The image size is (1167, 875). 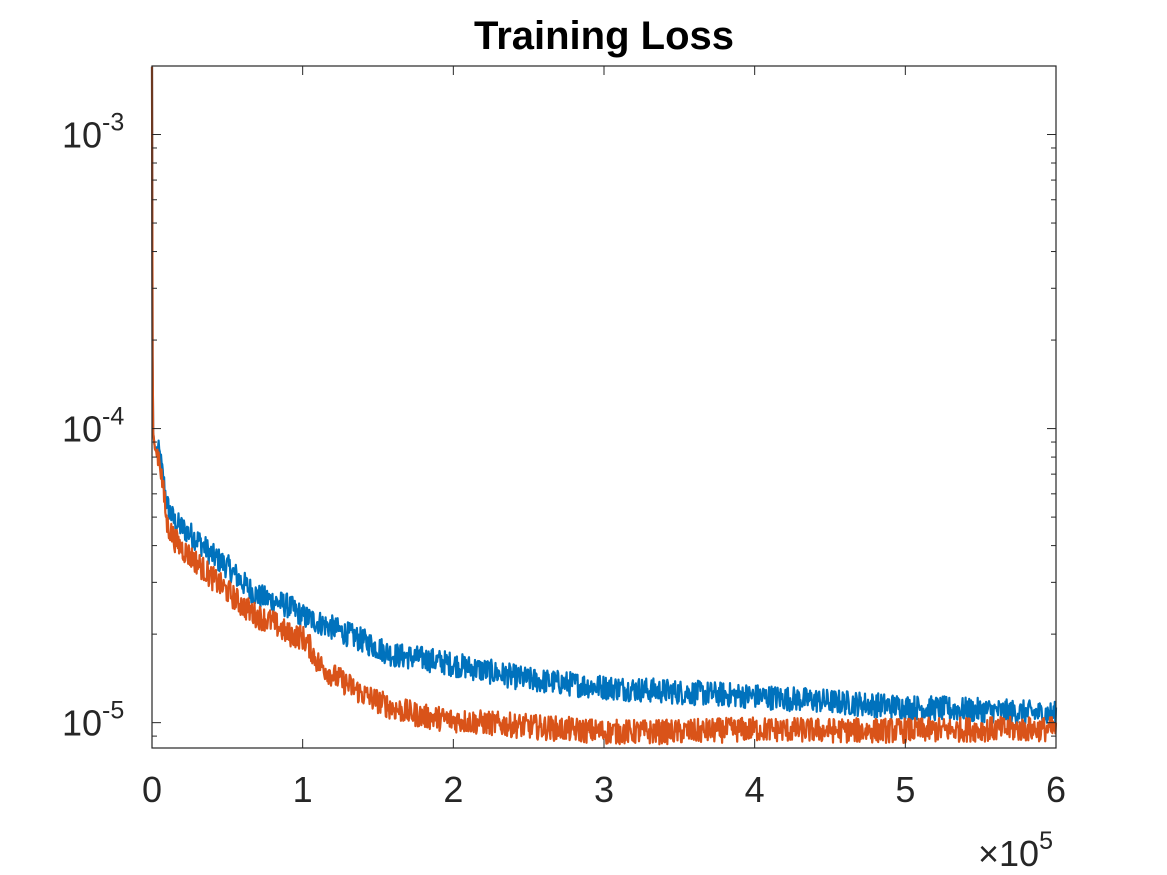 I want to click on x-tick-label: 4, so click(x=755, y=789).